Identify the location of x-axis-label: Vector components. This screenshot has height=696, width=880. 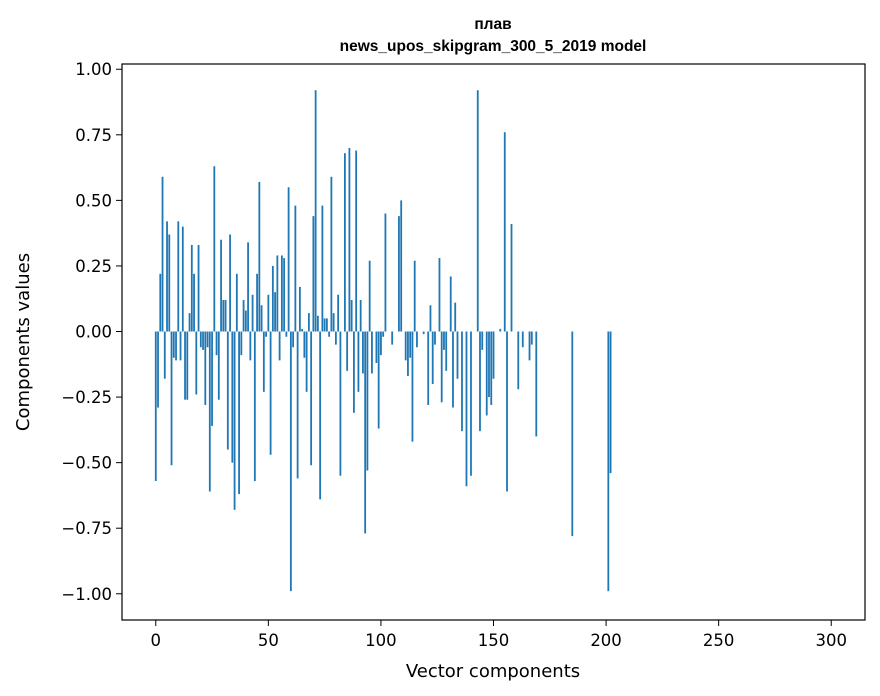
(493, 671).